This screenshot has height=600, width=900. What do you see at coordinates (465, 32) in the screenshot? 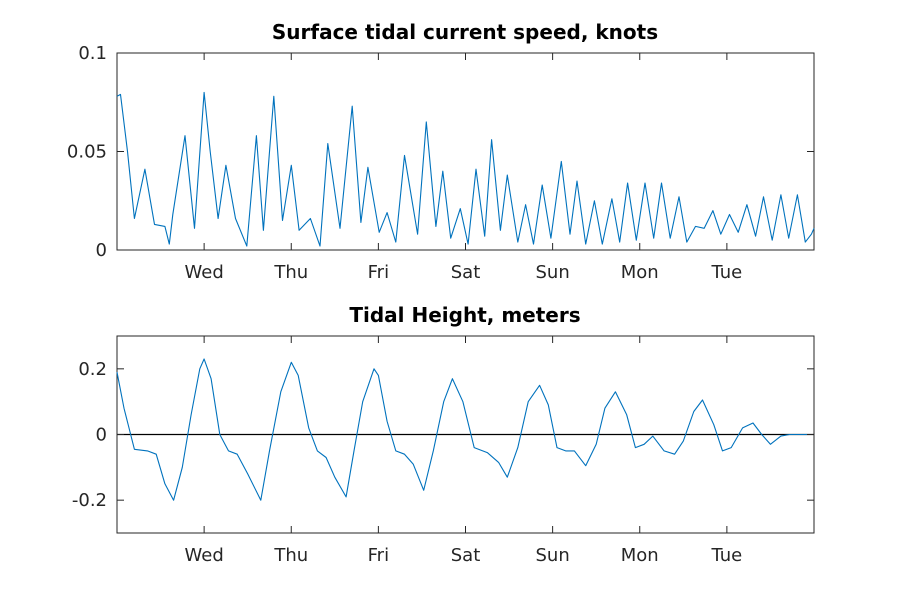
I see `current-speed-title: Surface tidal current speed, knots` at bounding box center [465, 32].